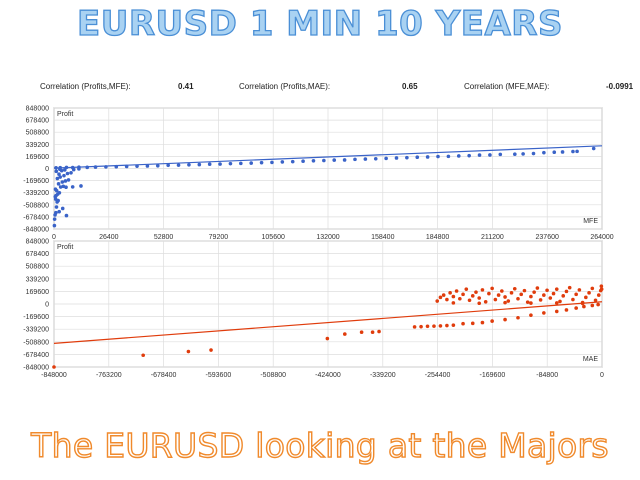  Describe the element at coordinates (65, 247) in the screenshot. I see `mae-ylabel: Profit` at that location.